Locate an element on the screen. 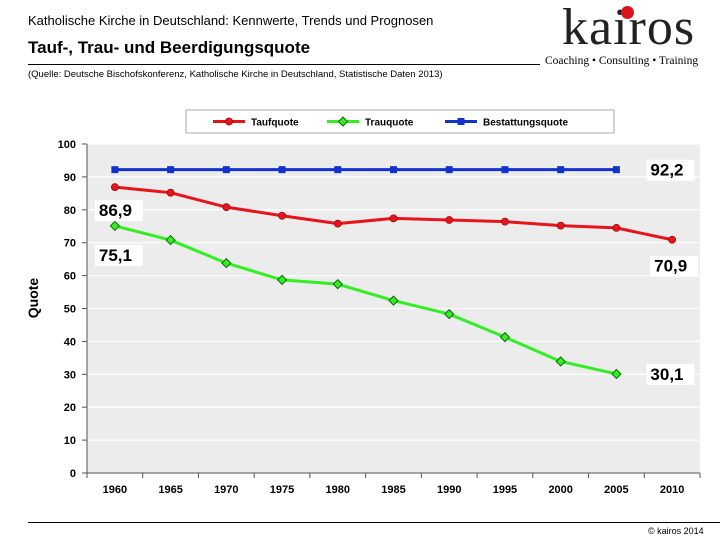 This screenshot has width=720, height=540. x-tick-label: 1960 is located at coordinates (115, 490).